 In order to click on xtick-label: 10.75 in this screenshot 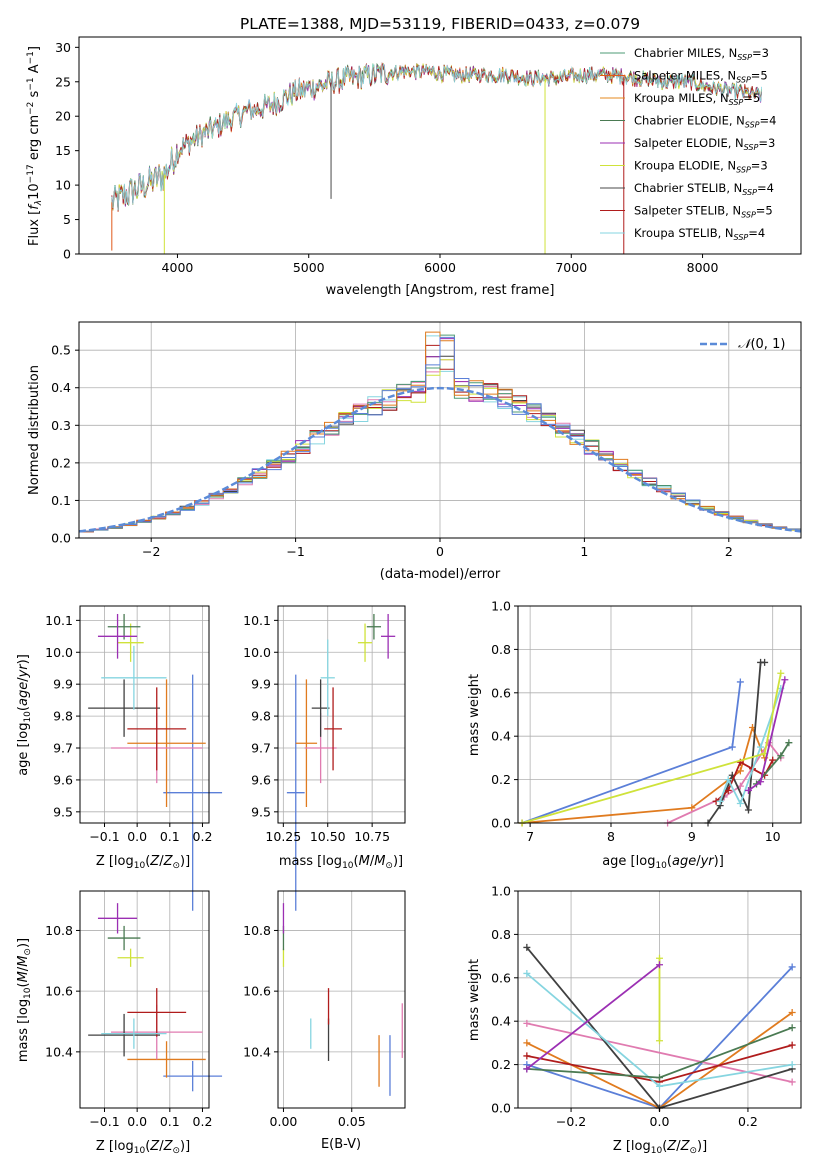, I will do `click(372, 836)`.